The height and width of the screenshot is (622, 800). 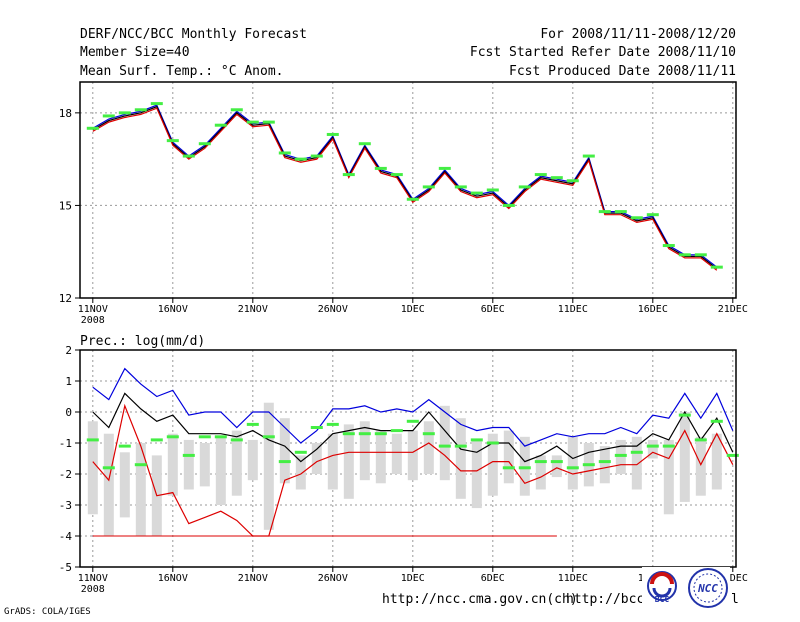 What do you see at coordinates (142, 341) in the screenshot?
I see `precip-label: Prec.: log(mm/d)` at bounding box center [142, 341].